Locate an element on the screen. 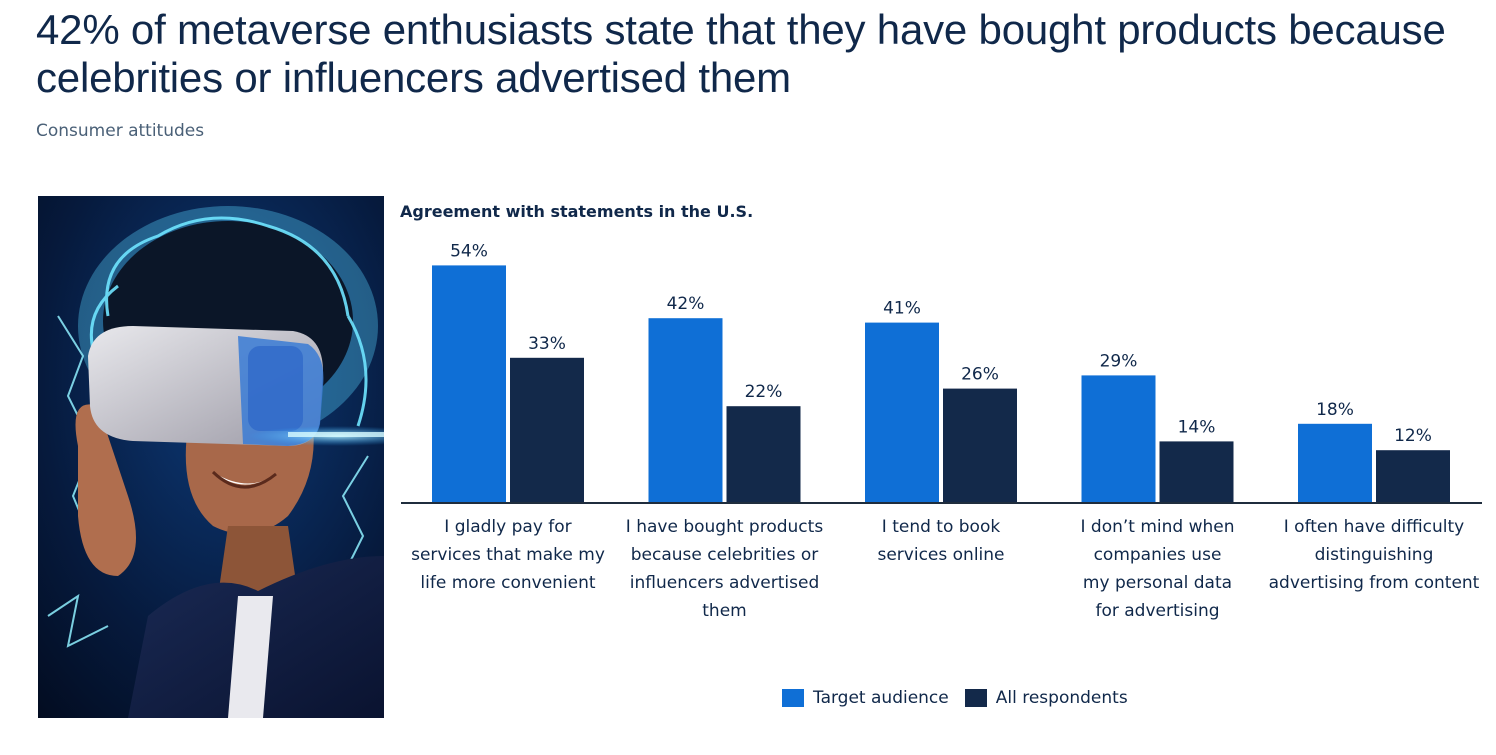  data-label-all-1: 22% is located at coordinates (764, 392).